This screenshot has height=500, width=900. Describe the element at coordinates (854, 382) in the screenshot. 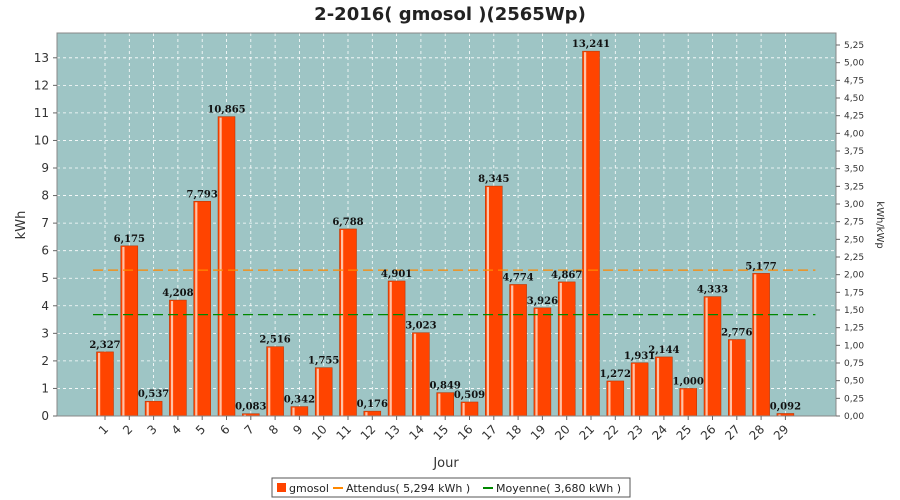

I see `y2-tick-label: 0,50` at that location.